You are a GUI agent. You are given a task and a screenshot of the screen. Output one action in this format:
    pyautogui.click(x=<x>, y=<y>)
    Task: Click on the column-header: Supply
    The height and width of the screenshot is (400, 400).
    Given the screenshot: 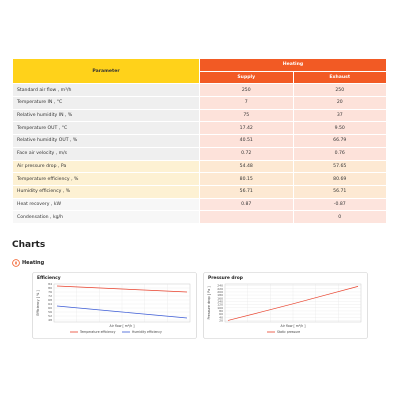 What is the action you would take?
    pyautogui.click(x=246, y=77)
    